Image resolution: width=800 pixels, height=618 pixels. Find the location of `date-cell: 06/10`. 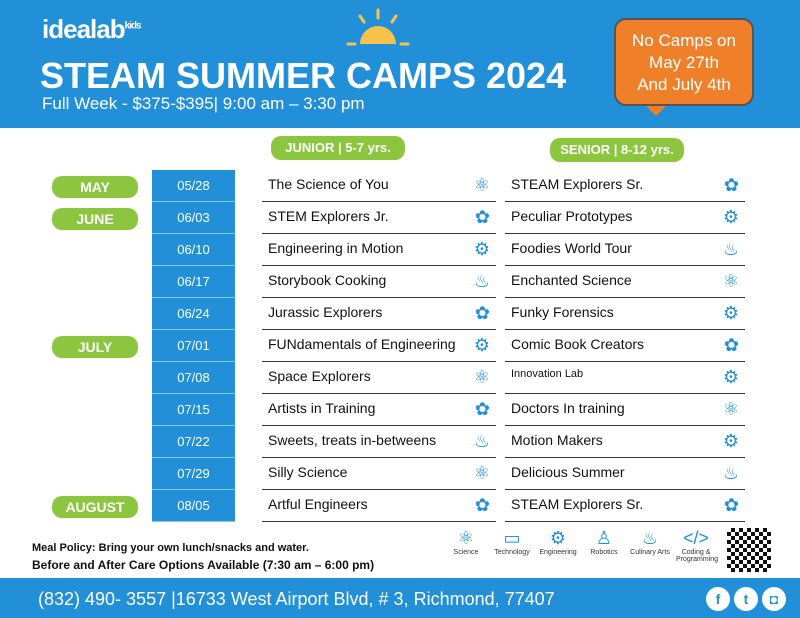

date-cell: 06/10 is located at coordinates (193, 250).